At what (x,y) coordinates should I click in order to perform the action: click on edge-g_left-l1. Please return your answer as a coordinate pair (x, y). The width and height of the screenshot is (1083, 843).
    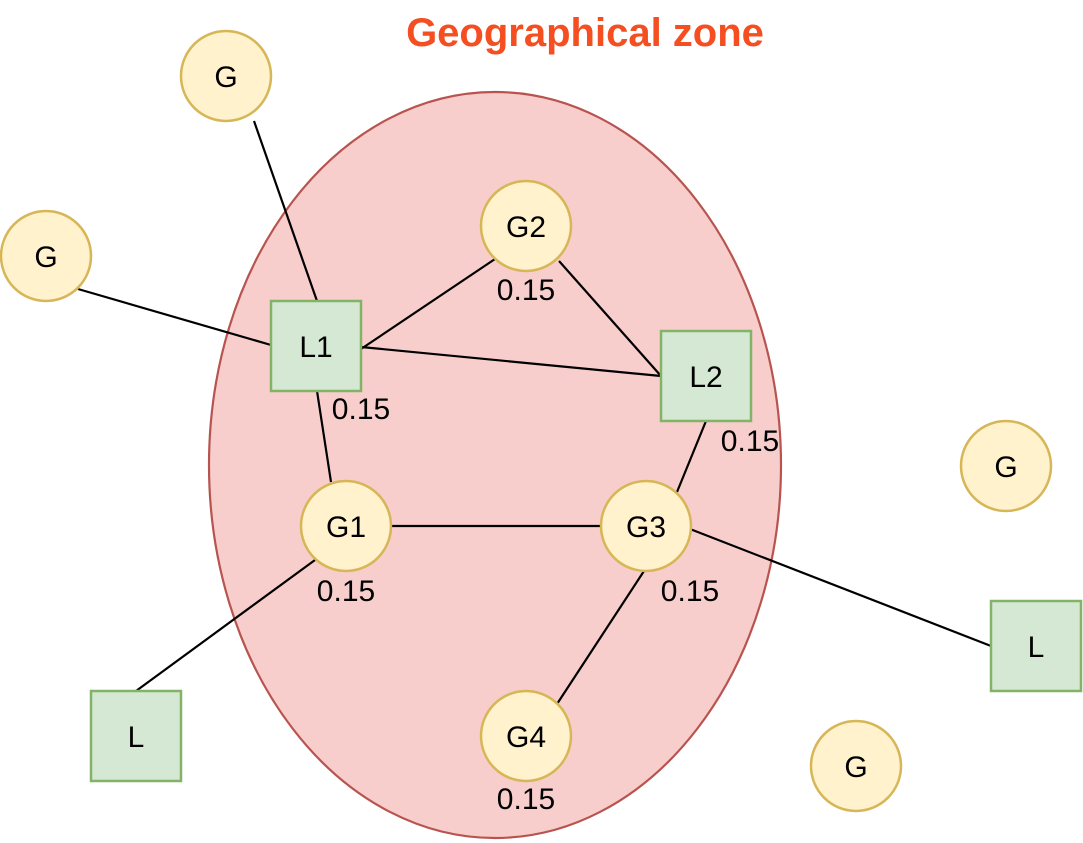
    Looking at the image, I should click on (174, 317).